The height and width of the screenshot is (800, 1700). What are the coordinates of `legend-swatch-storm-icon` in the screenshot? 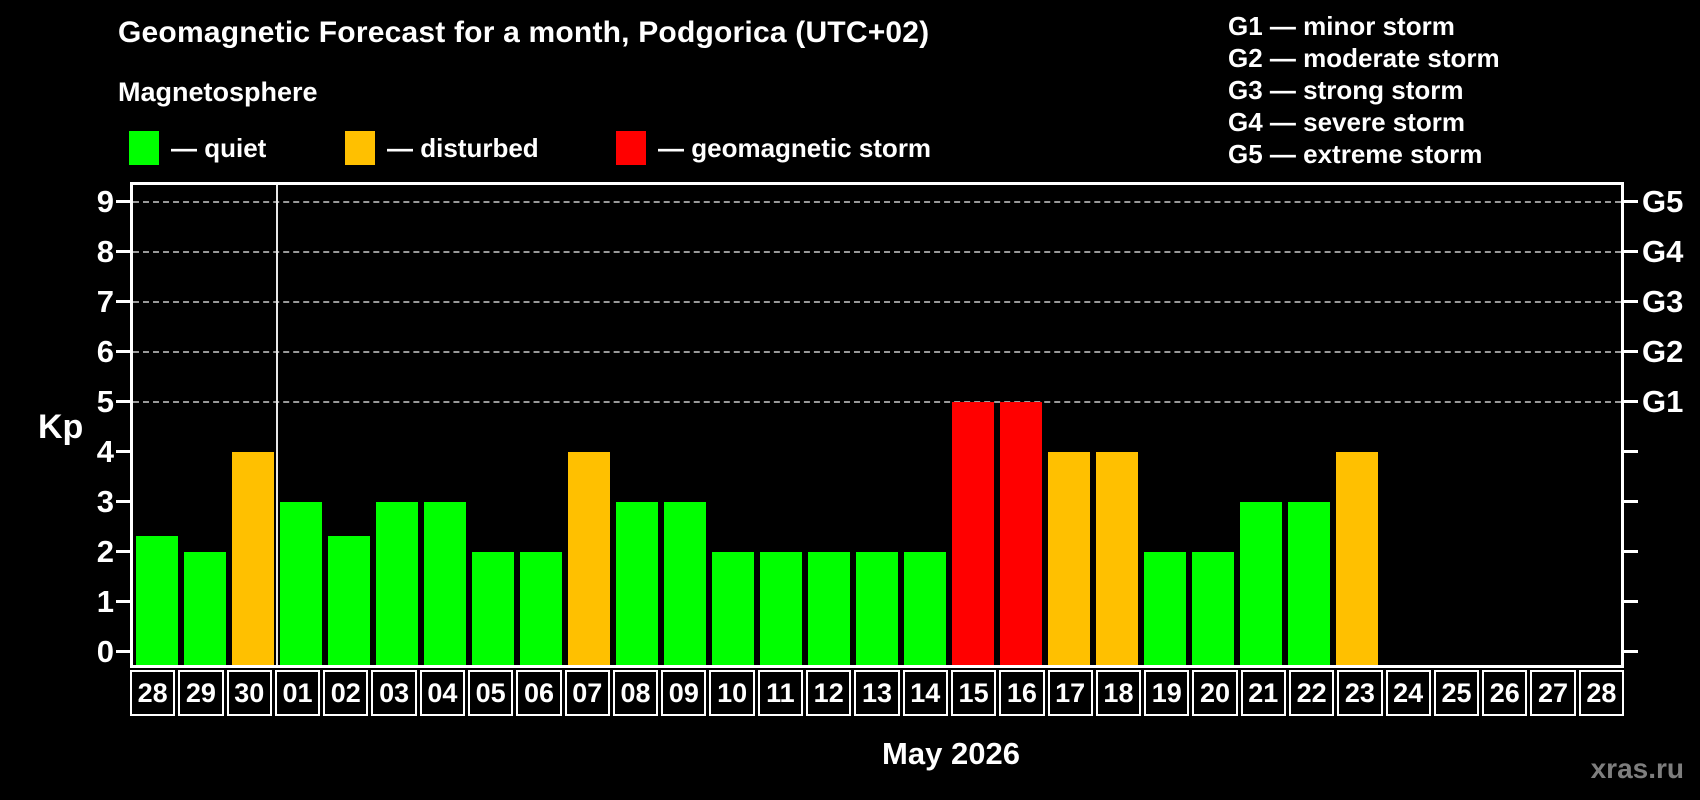 It's located at (631, 148).